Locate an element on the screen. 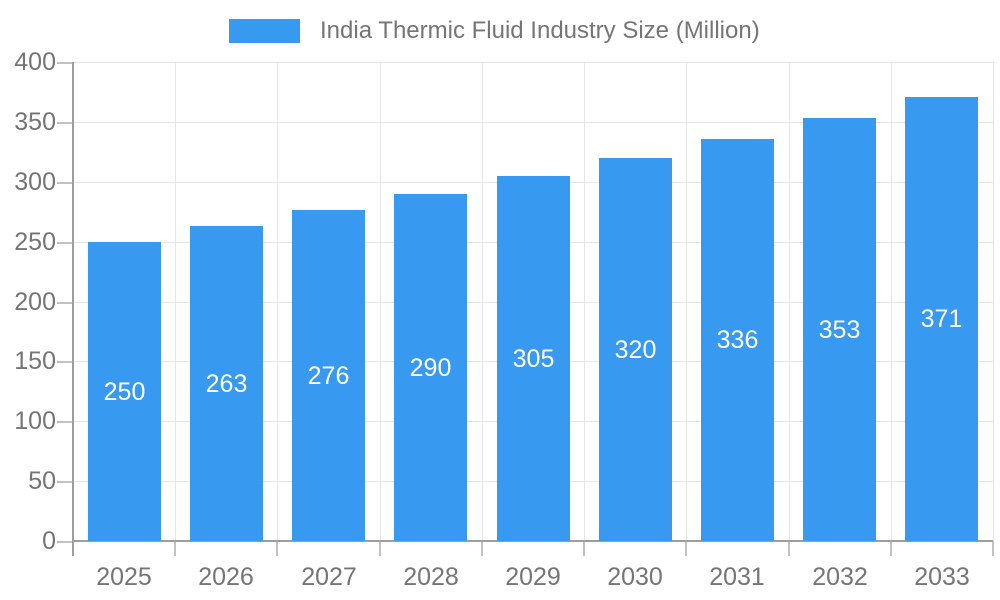  x-axis-tick-label: 2025 is located at coordinates (124, 577).